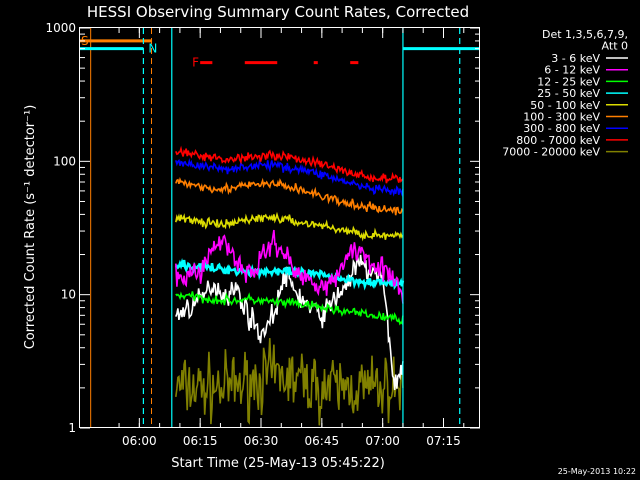 Image resolution: width=640 pixels, height=480 pixels. I want to click on legend-entry: 800 - 7000 keV, so click(558, 140).